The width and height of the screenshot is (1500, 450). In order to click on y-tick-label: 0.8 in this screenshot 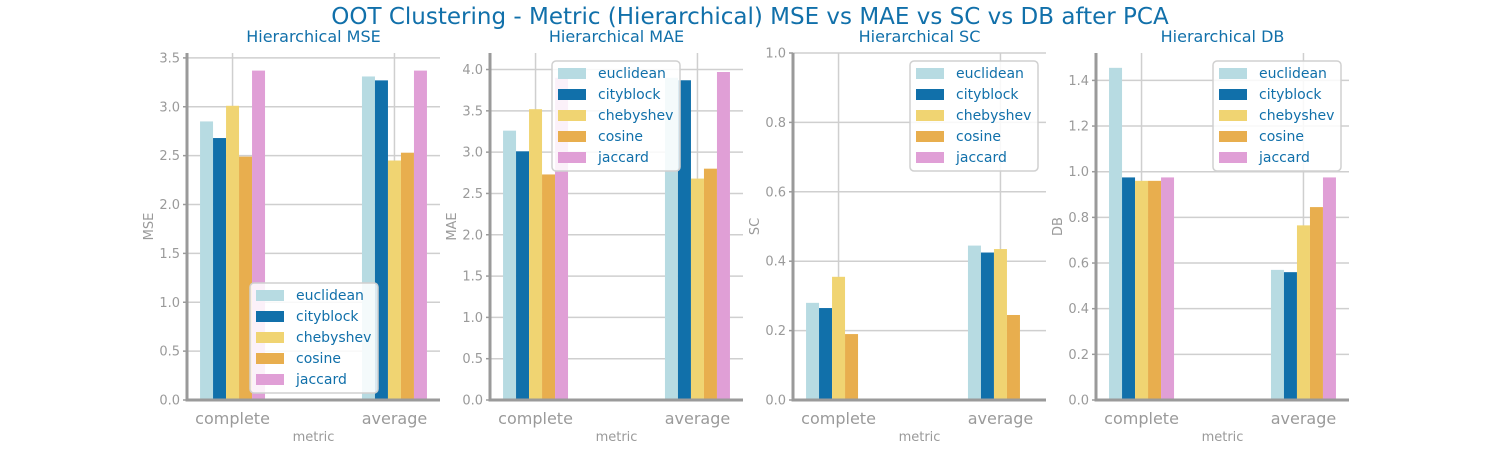, I will do `click(1078, 218)`.